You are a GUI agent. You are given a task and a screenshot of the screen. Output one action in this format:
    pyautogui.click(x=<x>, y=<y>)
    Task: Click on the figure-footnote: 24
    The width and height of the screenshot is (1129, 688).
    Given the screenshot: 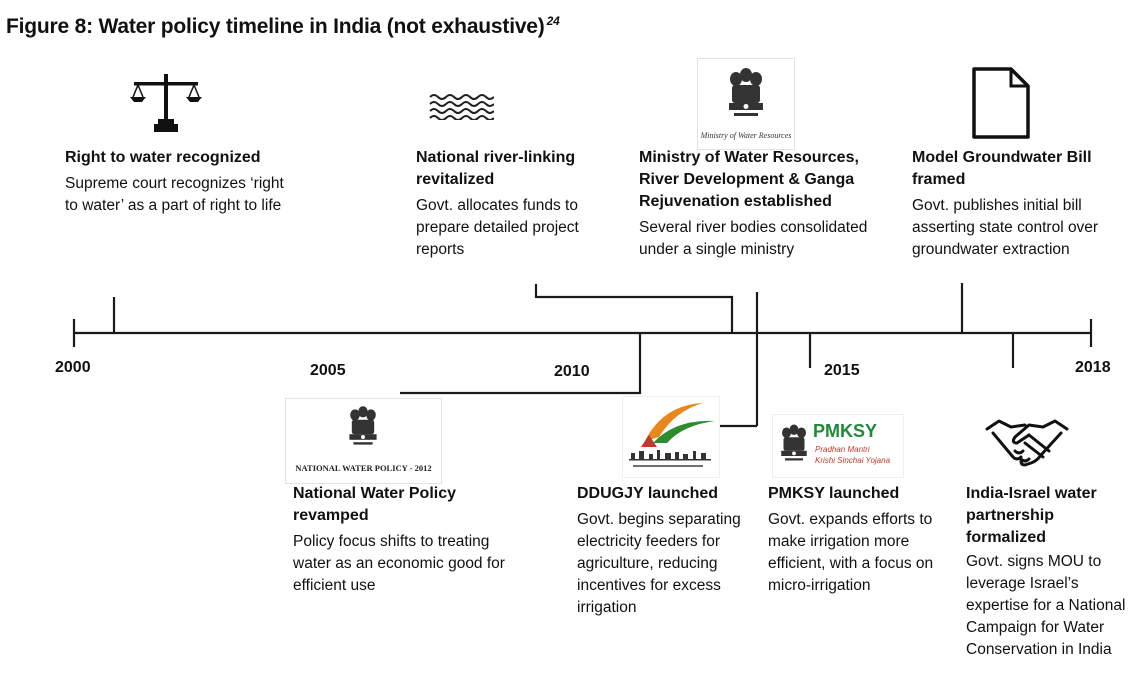 What is the action you would take?
    pyautogui.click(x=553, y=21)
    